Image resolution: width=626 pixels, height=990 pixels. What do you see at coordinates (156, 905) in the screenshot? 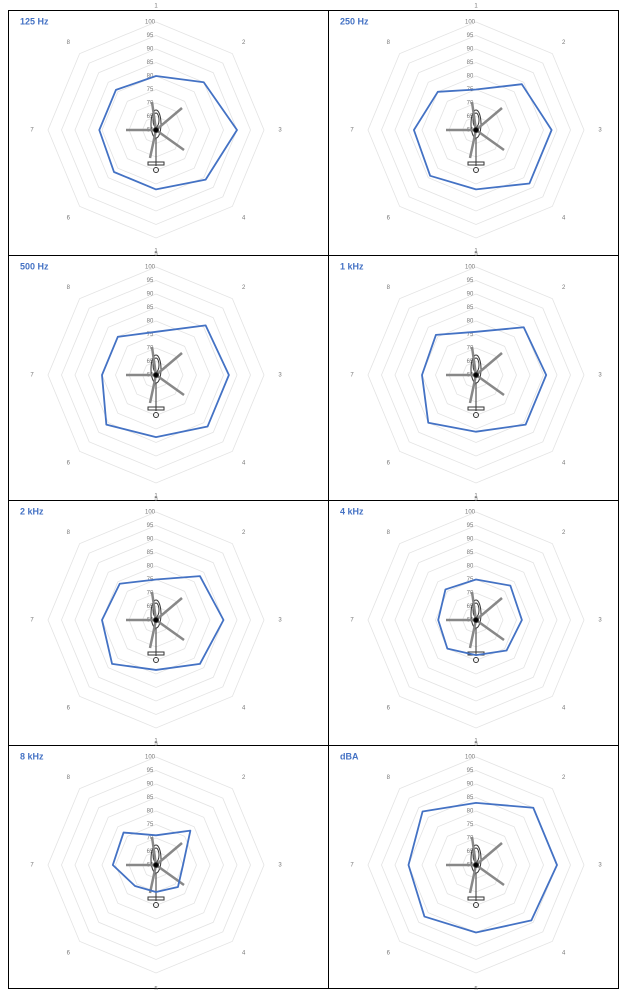
I see `helicopter-rotor` at bounding box center [156, 905].